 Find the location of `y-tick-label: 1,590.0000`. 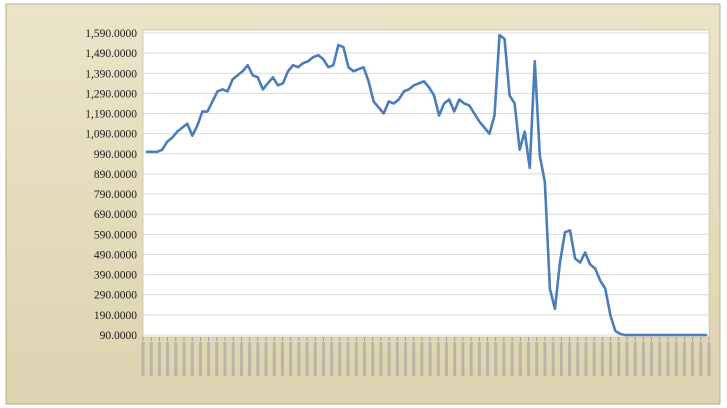

y-tick-label: 1,590.0000 is located at coordinates (111, 34).